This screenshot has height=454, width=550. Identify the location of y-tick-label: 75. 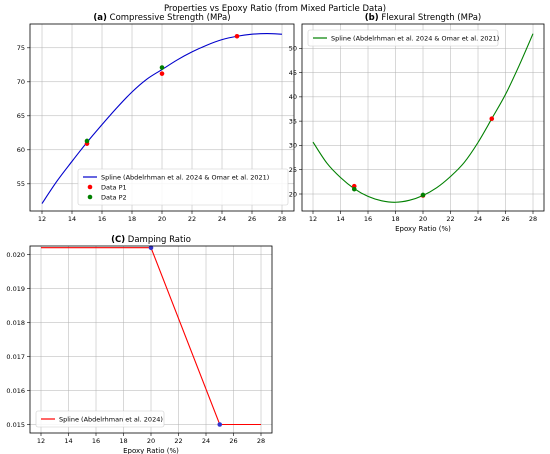
(21, 48).